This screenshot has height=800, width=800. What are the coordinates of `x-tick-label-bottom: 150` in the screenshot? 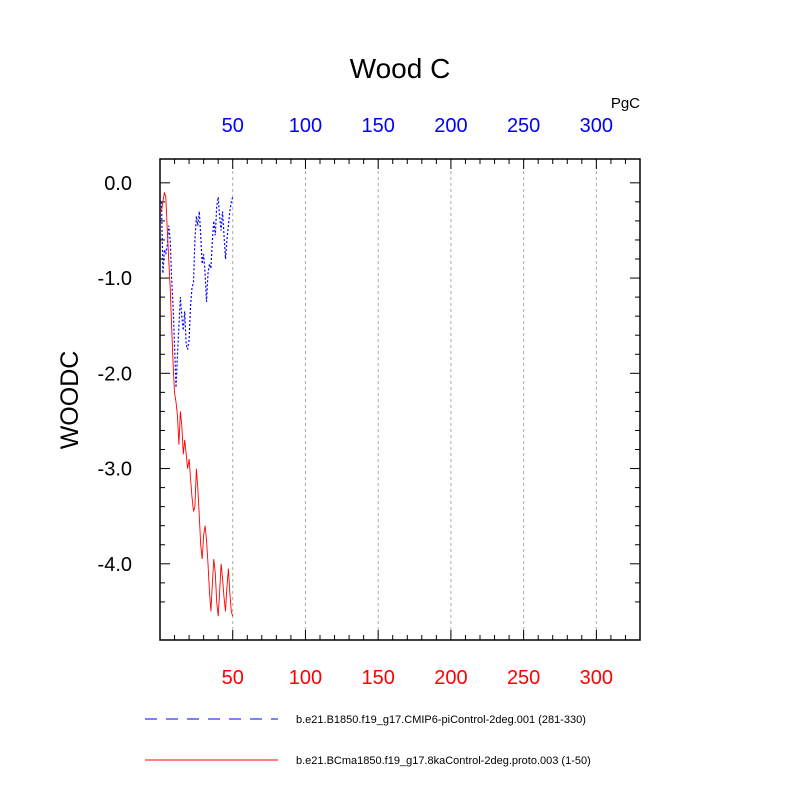 It's located at (377, 678).